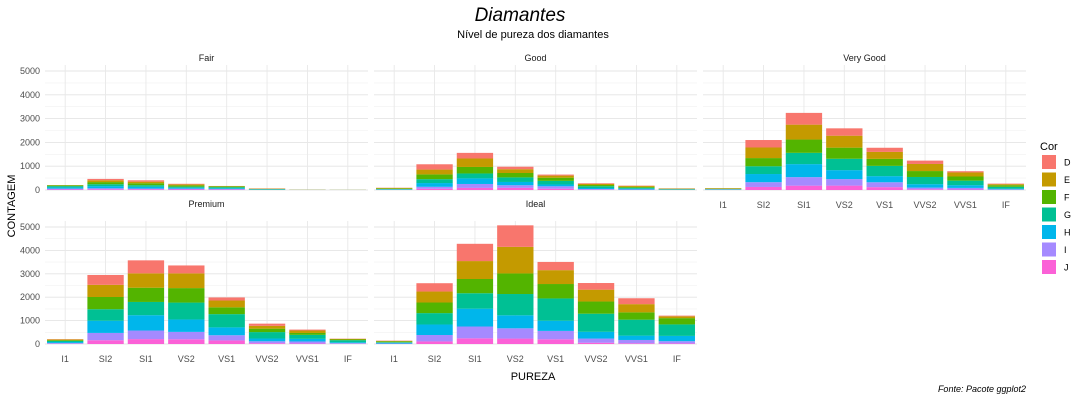 The image size is (1083, 400). I want to click on y-tick-label: 4000, so click(30, 250).